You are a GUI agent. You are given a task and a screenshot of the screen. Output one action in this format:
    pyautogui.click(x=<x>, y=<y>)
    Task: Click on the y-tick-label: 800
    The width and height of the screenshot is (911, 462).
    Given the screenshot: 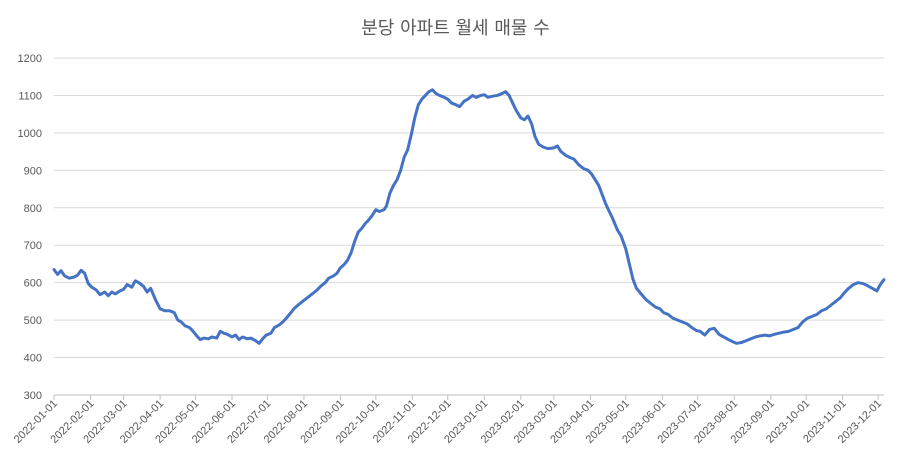 What is the action you would take?
    pyautogui.click(x=33, y=209)
    